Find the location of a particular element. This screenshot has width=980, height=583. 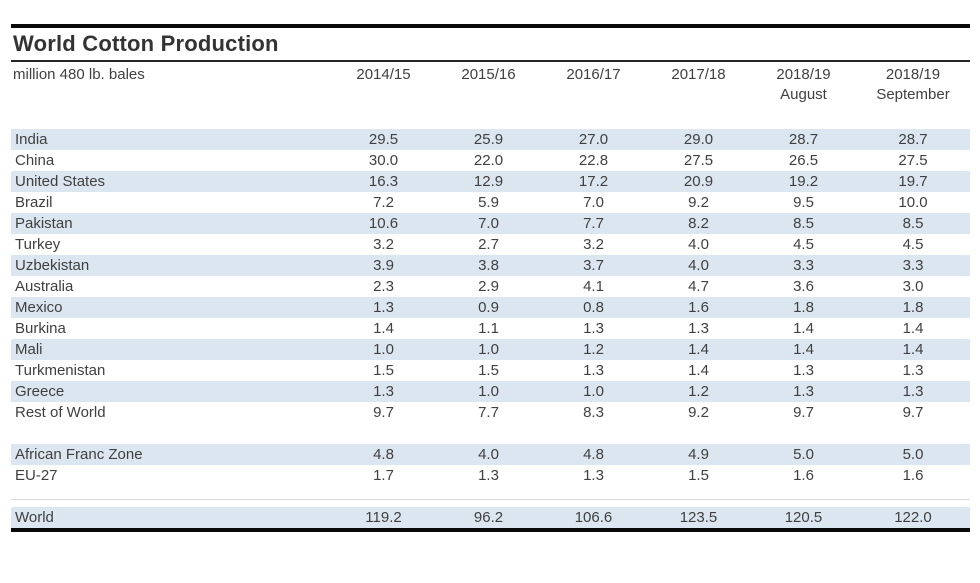

column-header-year: 2014/15 is located at coordinates (383, 74).